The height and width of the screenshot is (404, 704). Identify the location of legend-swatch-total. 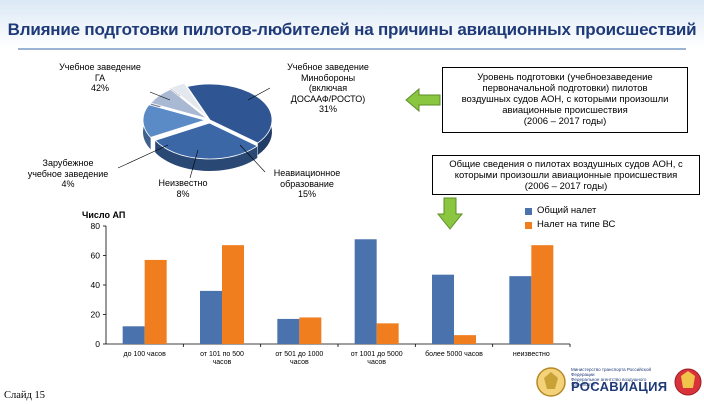
(528, 211).